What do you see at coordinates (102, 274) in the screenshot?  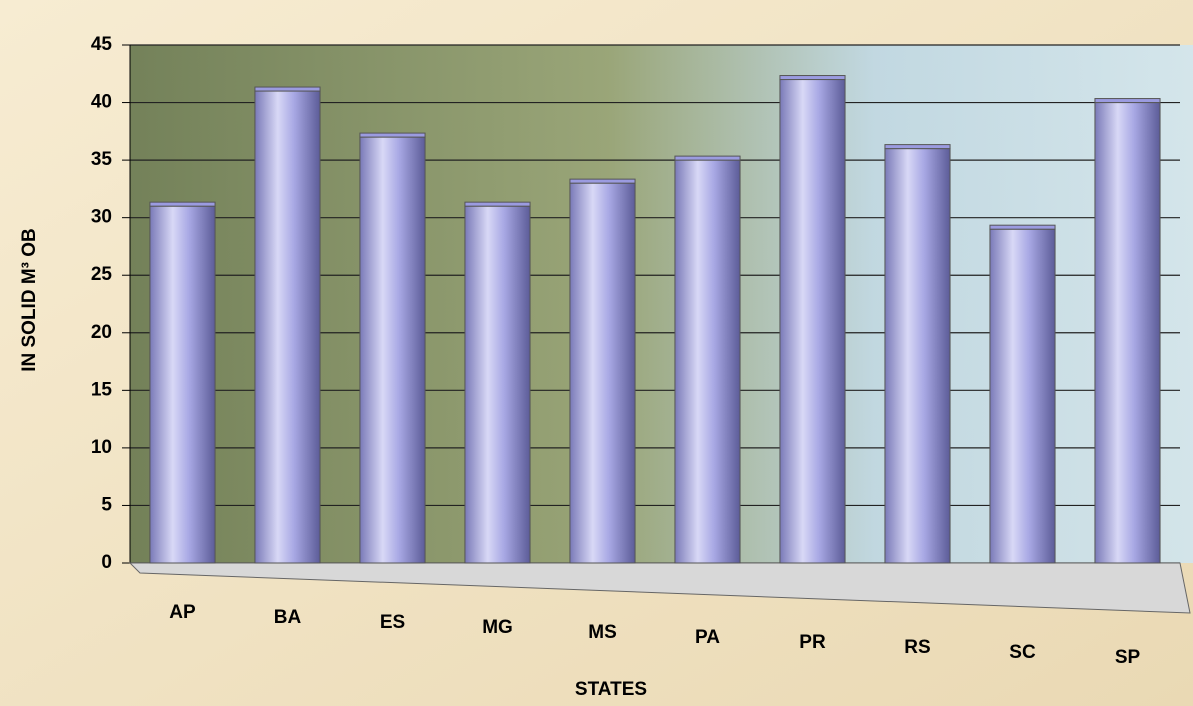 I see `y-tick-label: 25` at bounding box center [102, 274].